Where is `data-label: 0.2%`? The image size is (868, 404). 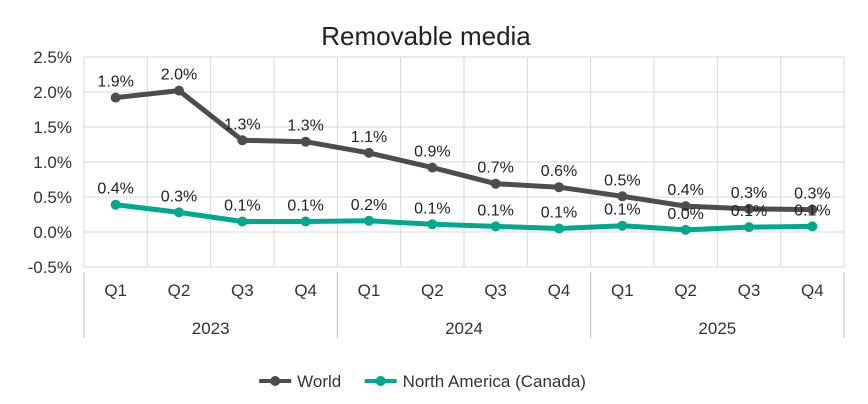 data-label: 0.2% is located at coordinates (369, 205).